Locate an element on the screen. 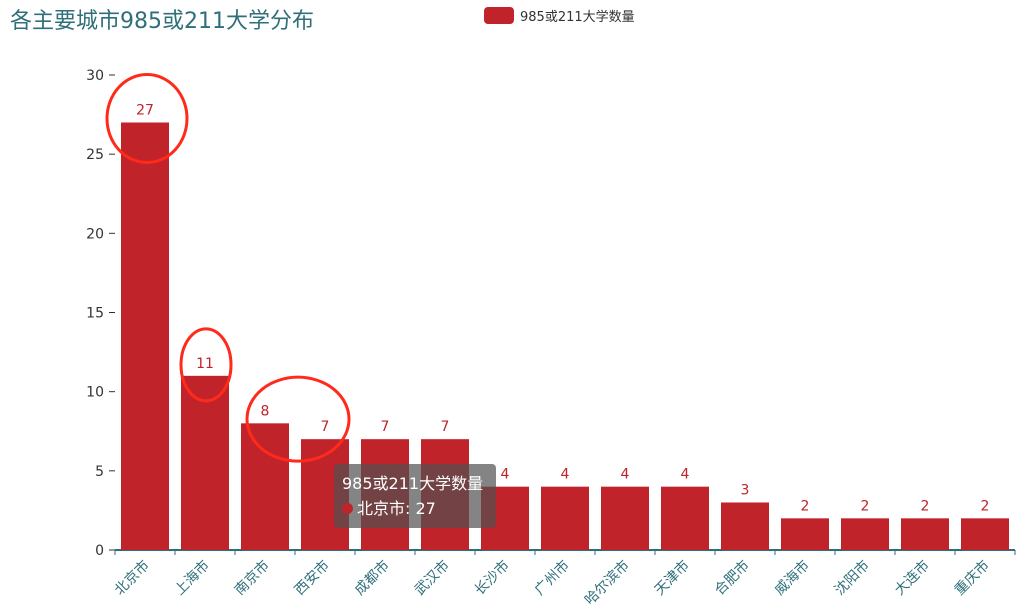 Image resolution: width=1032 pixels, height=611 pixels. bar-南京市 is located at coordinates (265, 486).